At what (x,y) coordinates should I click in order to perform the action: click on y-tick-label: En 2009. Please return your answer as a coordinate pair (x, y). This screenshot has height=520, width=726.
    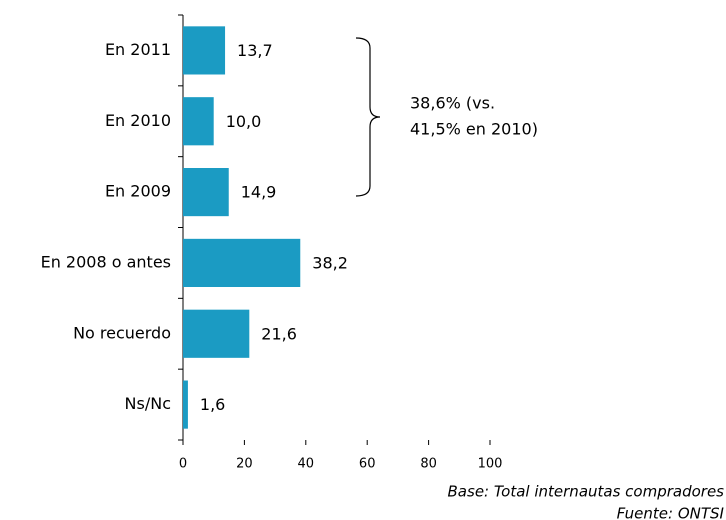
    Looking at the image, I should click on (138, 191).